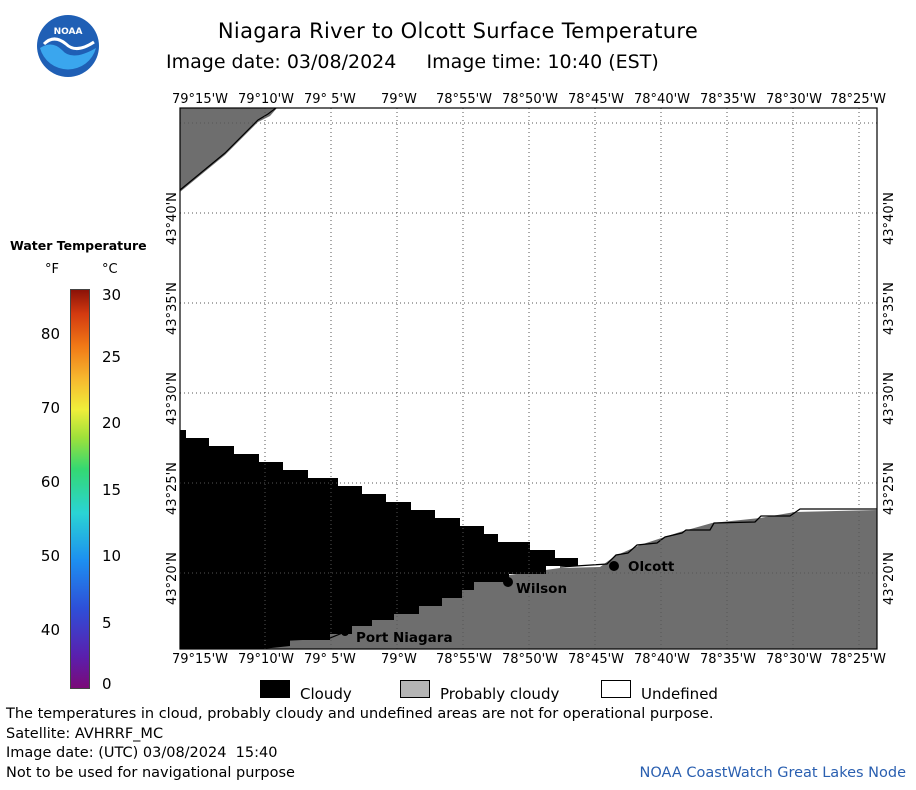  What do you see at coordinates (112, 357) in the screenshot?
I see `tick-c-25: 25` at bounding box center [112, 357].